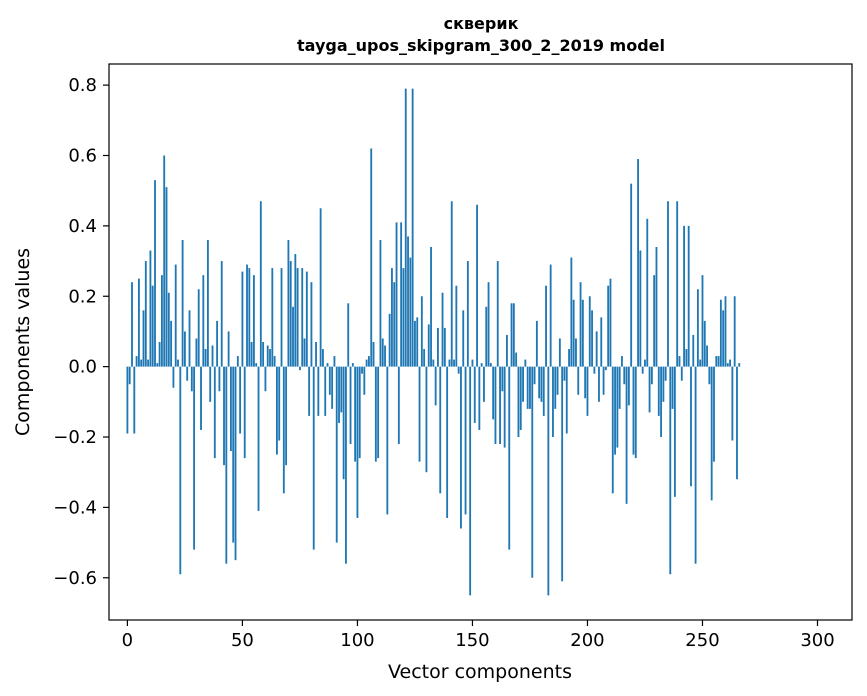 The height and width of the screenshot is (696, 867). Describe the element at coordinates (81, 332) in the screenshot. I see `y-axis-ticks: −0.6 −0.4 −0.2 0.0 0.2 0.4 0.6 0.8` at that location.